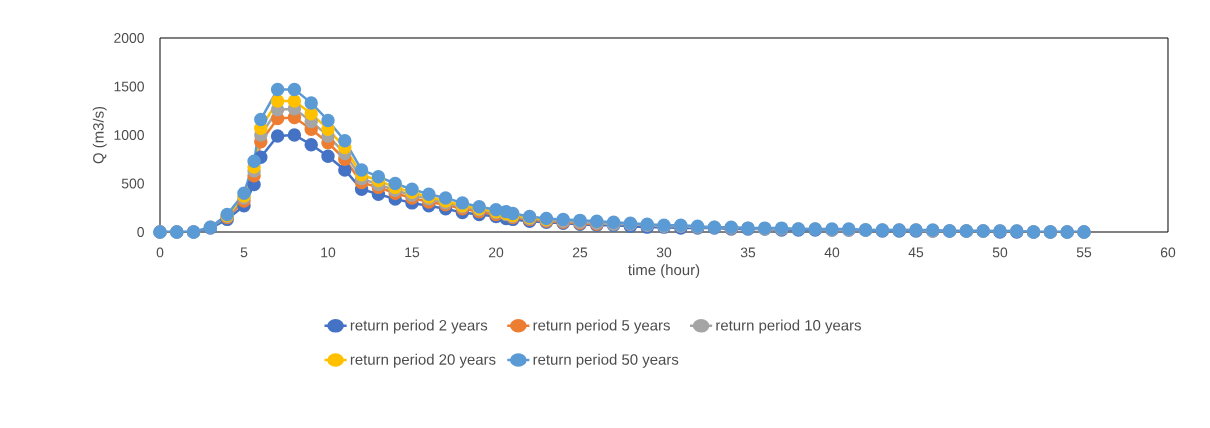  I want to click on legend-label: return period 50 years, so click(606, 360).